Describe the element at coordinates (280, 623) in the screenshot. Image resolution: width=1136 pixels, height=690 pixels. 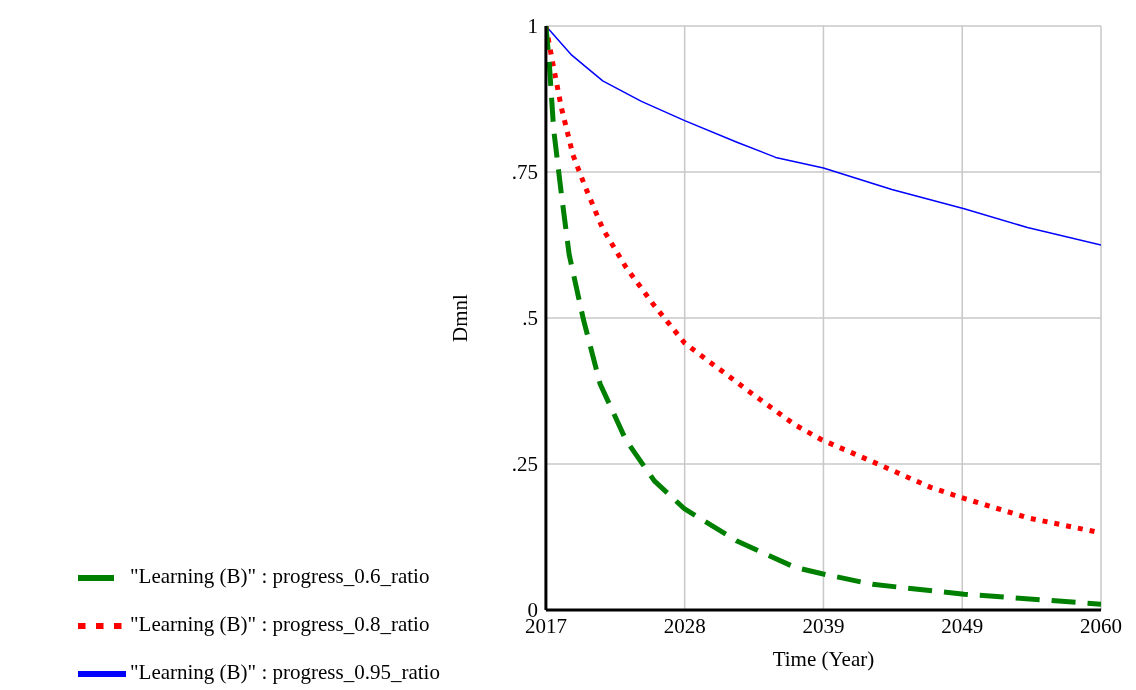
I see `legend-label: "Learning (B)" : progress_0.8_ratio` at that location.